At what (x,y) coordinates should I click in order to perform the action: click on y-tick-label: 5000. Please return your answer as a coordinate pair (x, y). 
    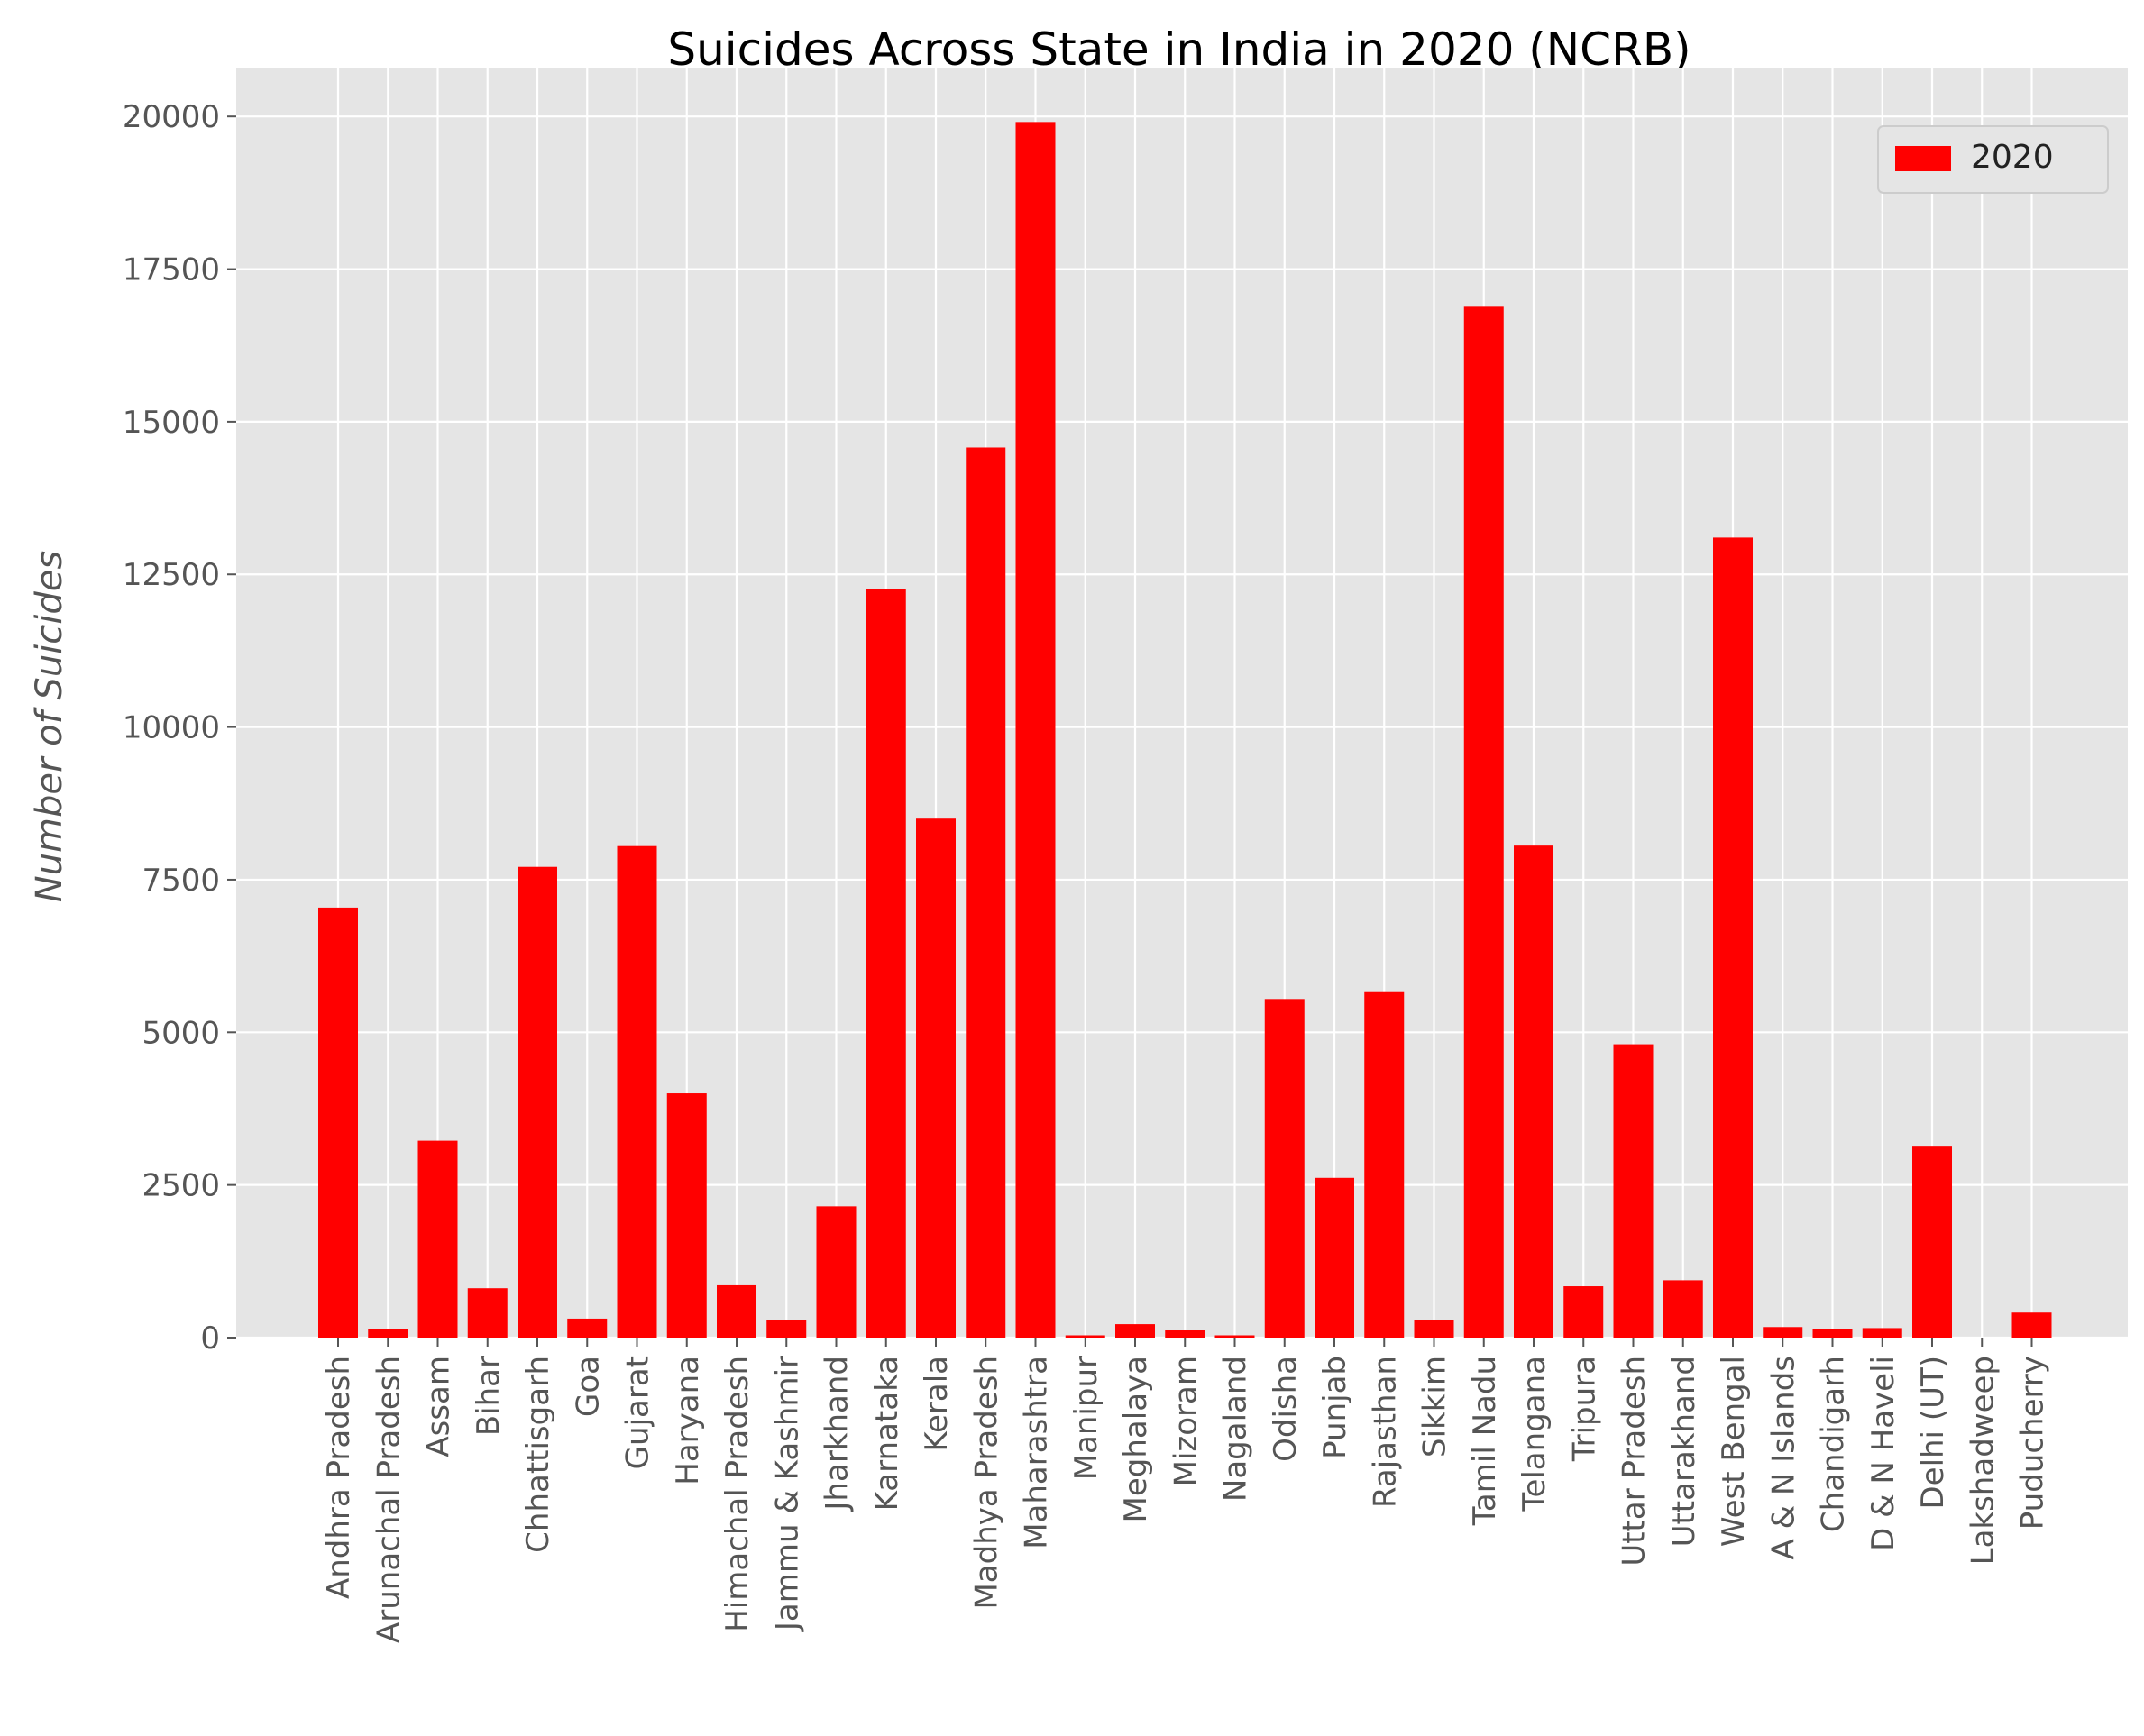
    Looking at the image, I should click on (181, 1033).